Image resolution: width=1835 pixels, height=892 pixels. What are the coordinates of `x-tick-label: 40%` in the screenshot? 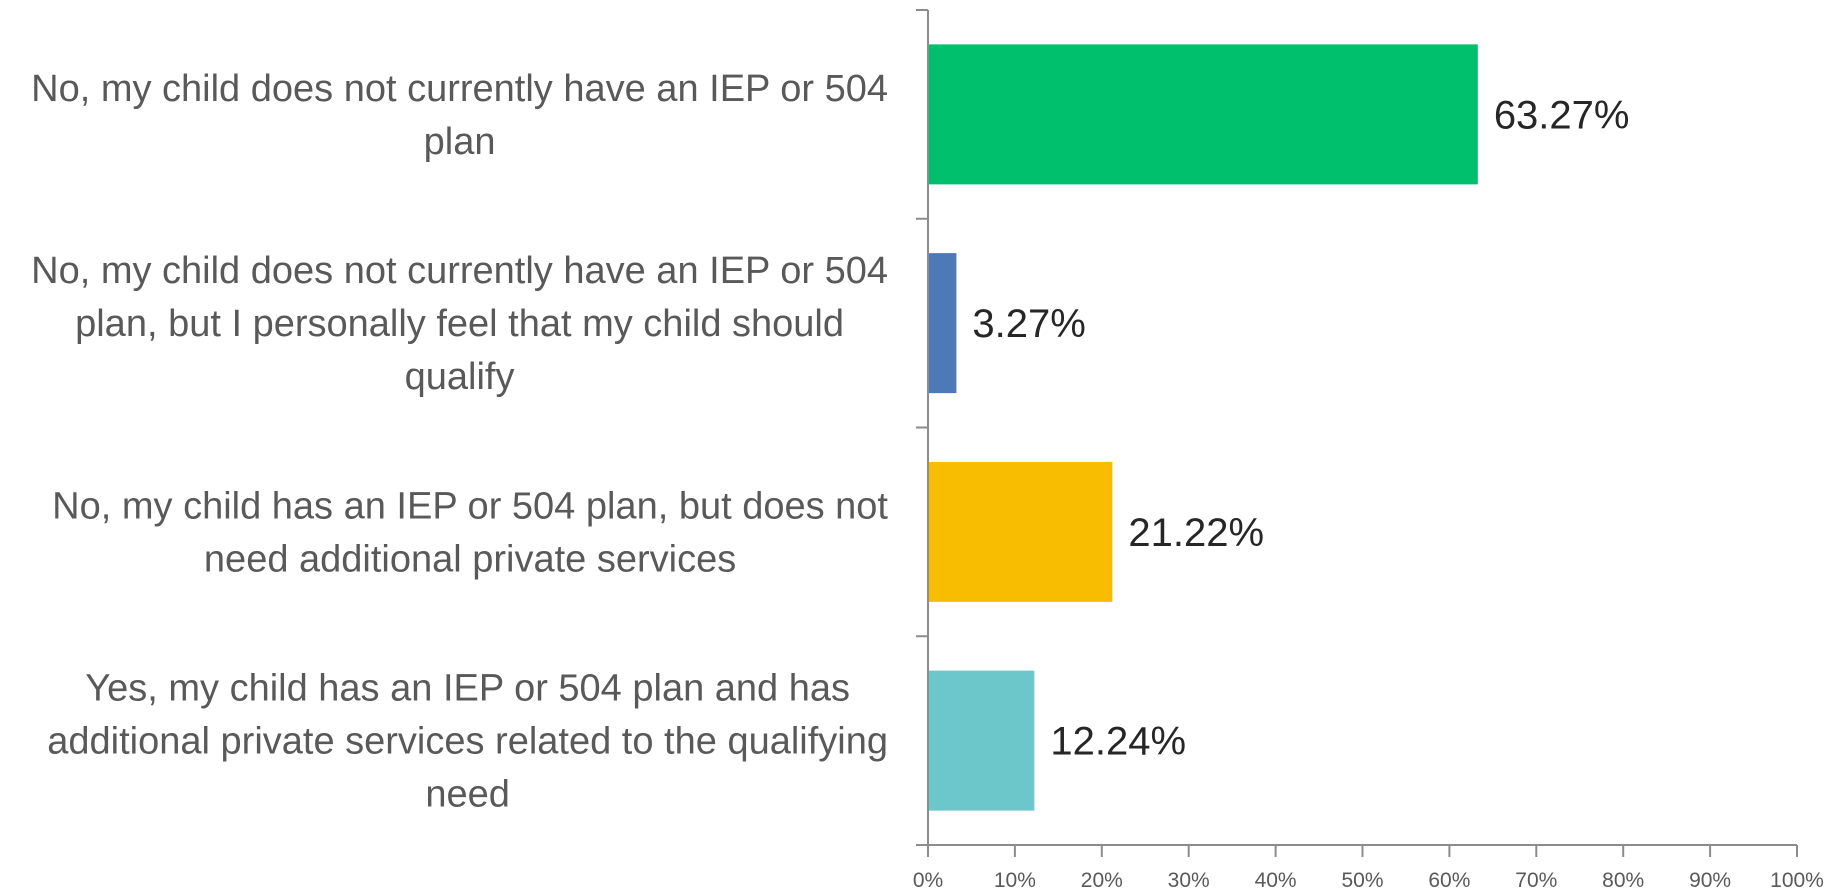 It's located at (1276, 880).